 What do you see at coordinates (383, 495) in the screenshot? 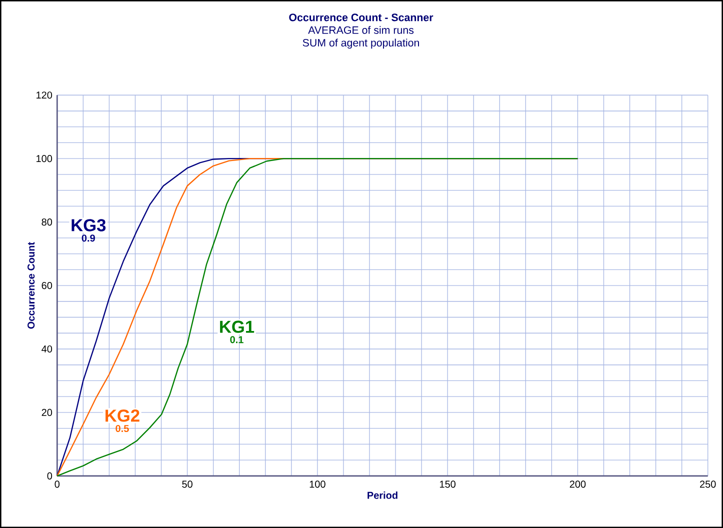
I see `x-axis-title: Period` at bounding box center [383, 495].